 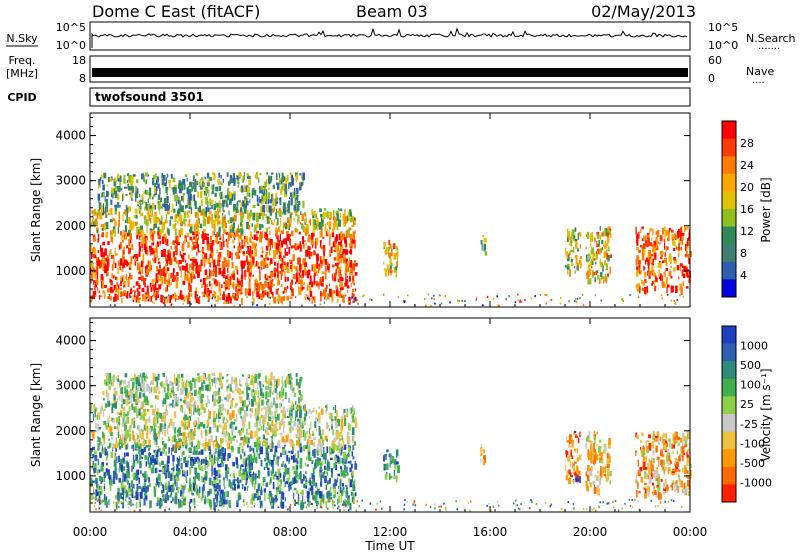 What do you see at coordinates (71, 45) in the screenshot?
I see `nsky-tick-bottom: 10^0` at bounding box center [71, 45].